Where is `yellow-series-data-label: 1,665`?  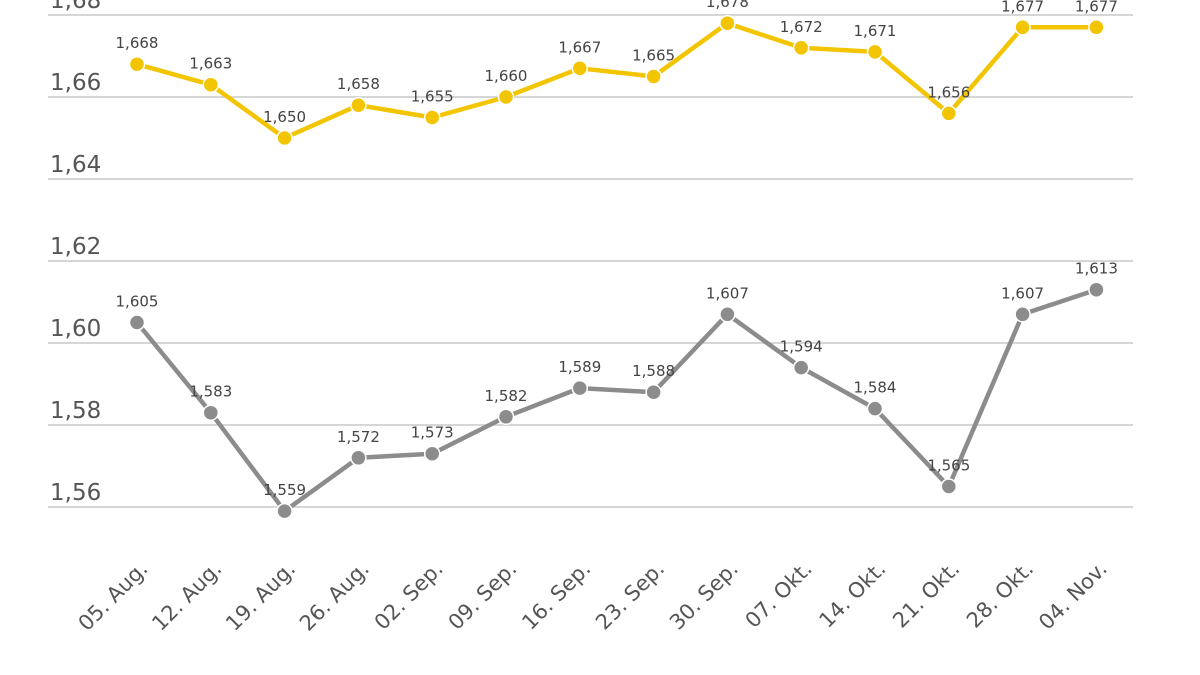
yellow-series-data-label: 1,665 is located at coordinates (653, 56).